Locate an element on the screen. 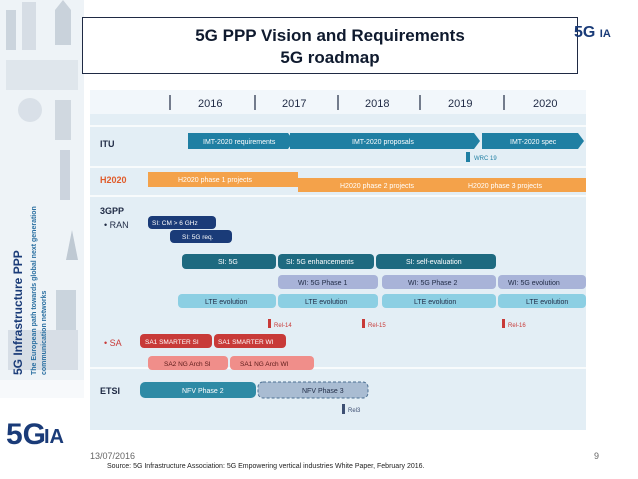 The height and width of the screenshot is (479, 638). bar-imt-proposals: IMT-2020 proposals is located at coordinates (383, 142).